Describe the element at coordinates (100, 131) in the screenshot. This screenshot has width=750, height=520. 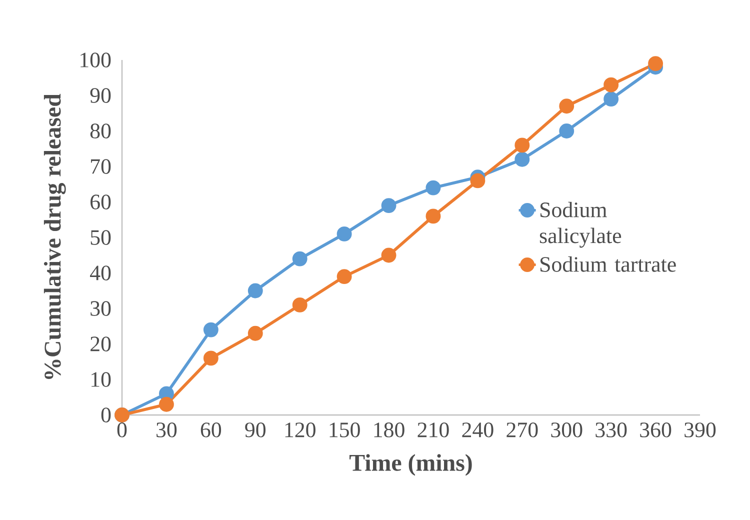
I see `y-tick-label: 80` at that location.